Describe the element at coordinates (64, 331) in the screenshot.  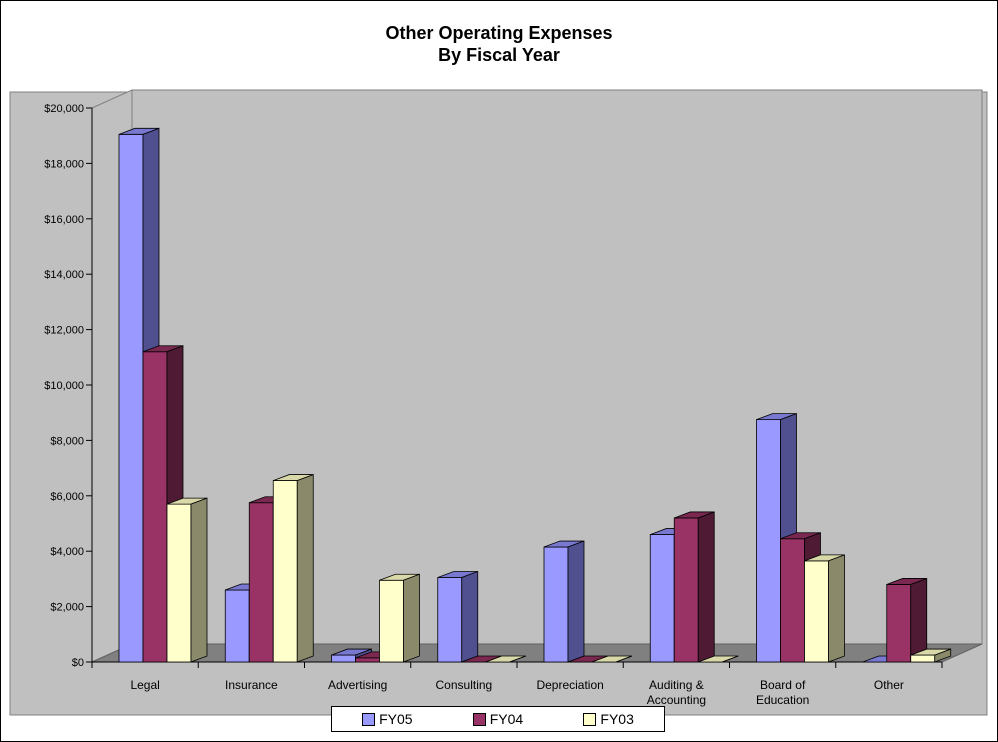
I see `y-tick-label: $12,000` at that location.